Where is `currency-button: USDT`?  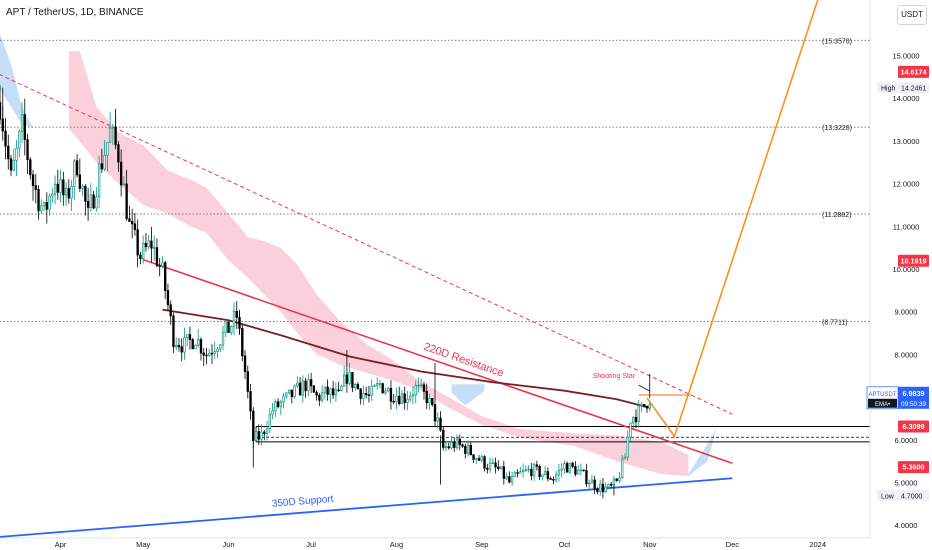 currency-button: USDT is located at coordinates (912, 15).